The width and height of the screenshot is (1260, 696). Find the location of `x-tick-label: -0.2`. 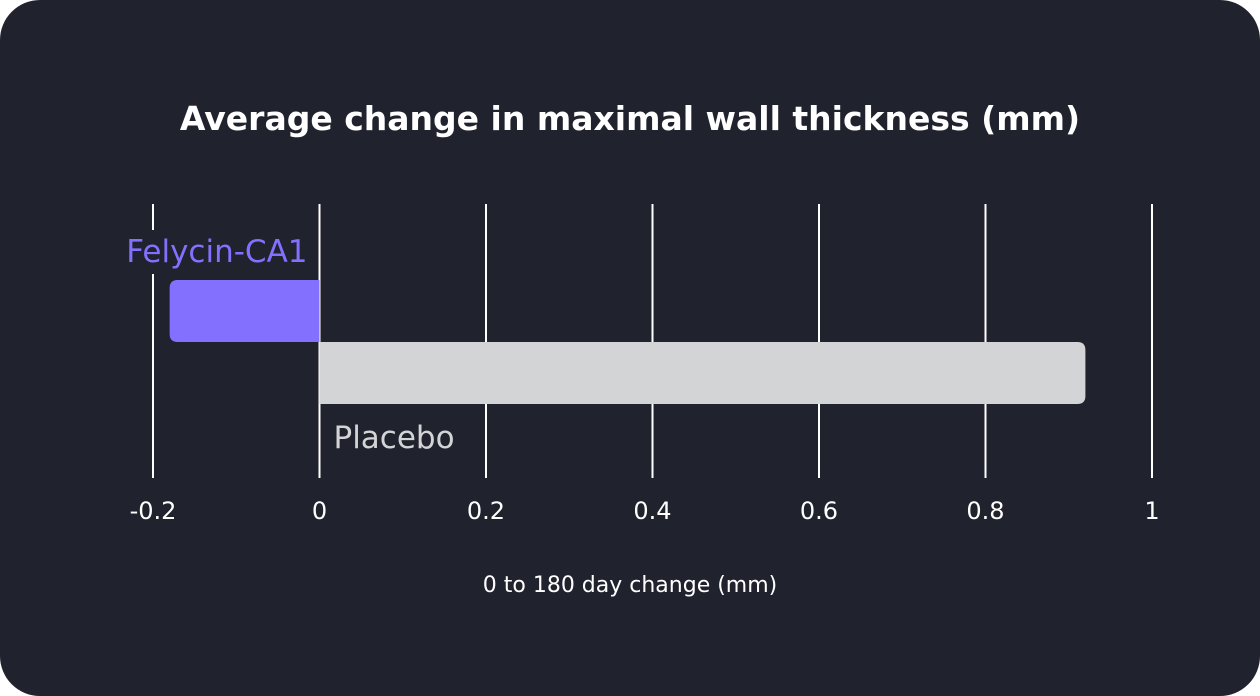

x-tick-label: -0.2 is located at coordinates (153, 511).